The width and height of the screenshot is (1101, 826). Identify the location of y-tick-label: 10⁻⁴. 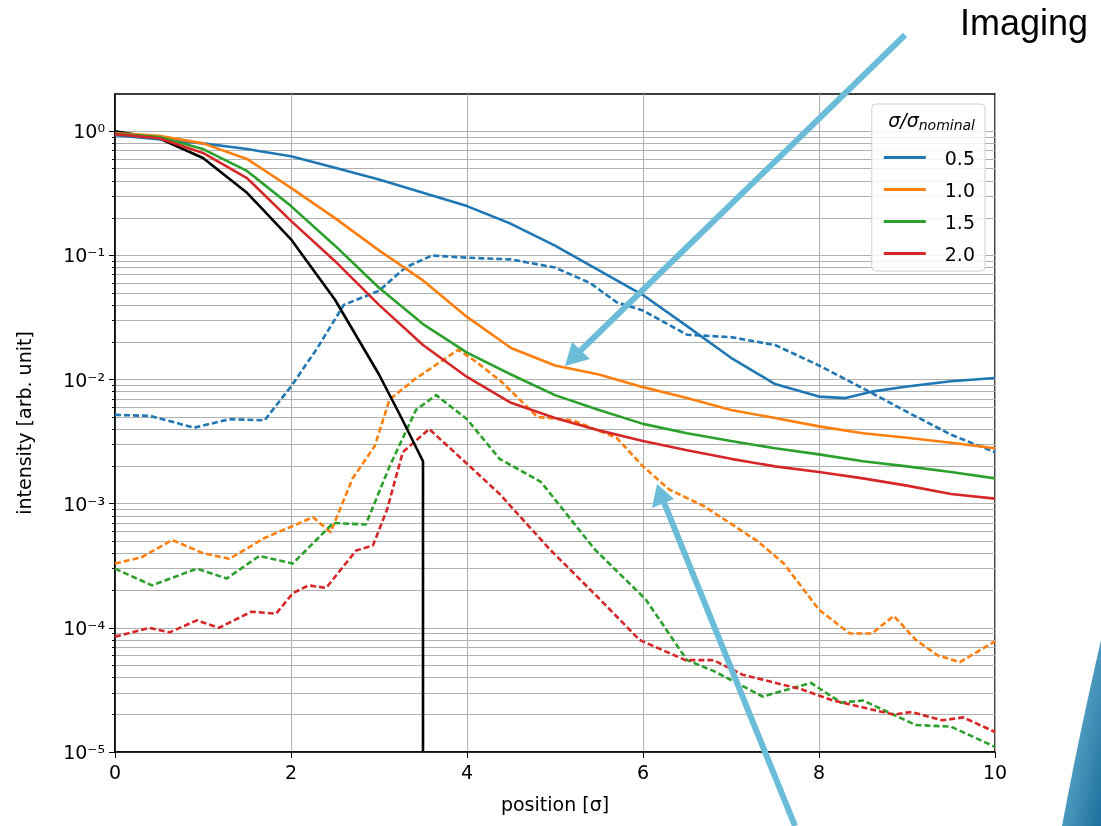
(84, 627).